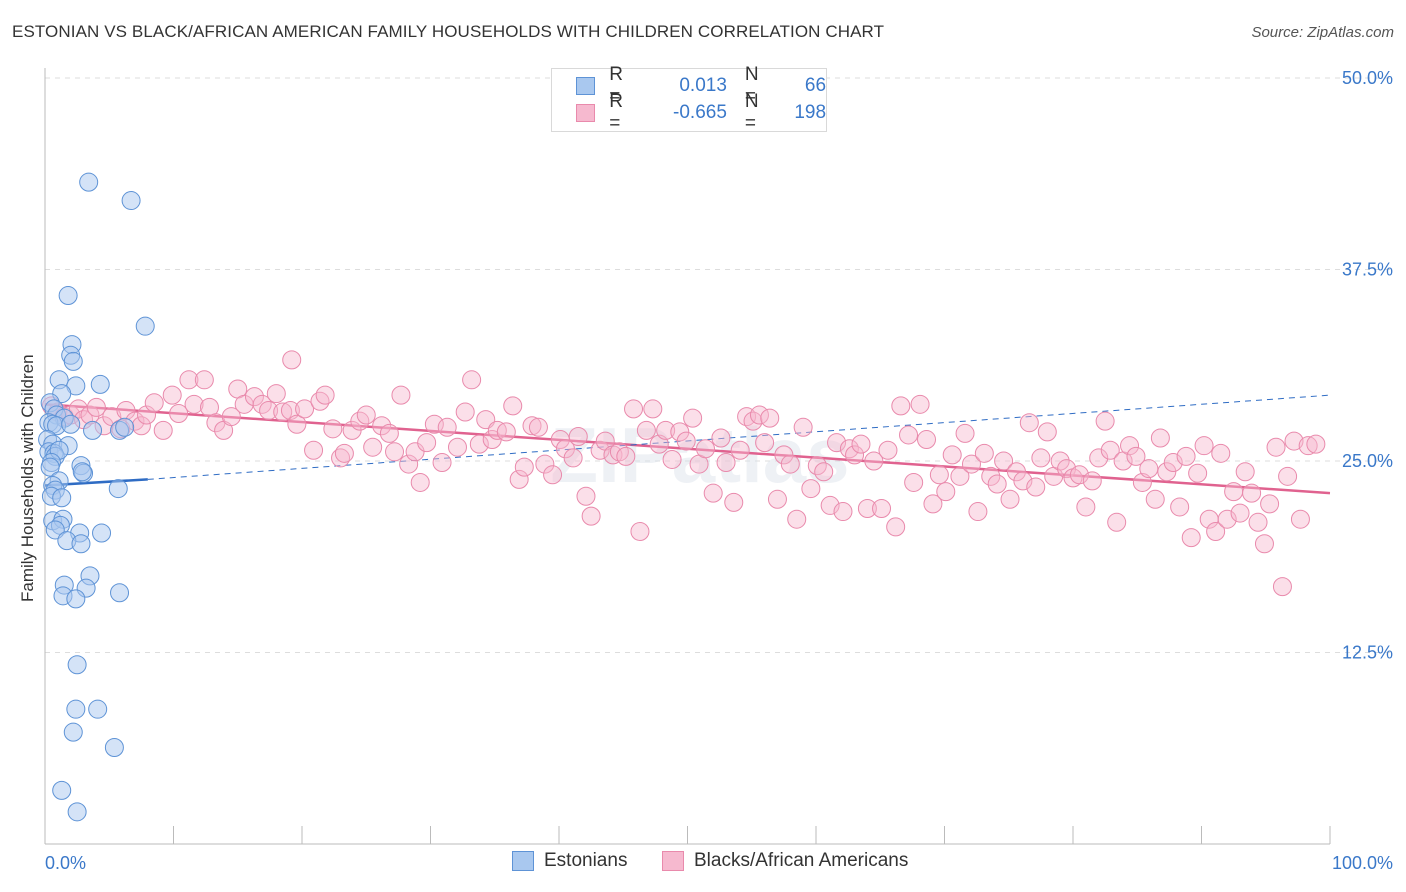  I want to click on series-legend-label: Estonians, so click(586, 860).